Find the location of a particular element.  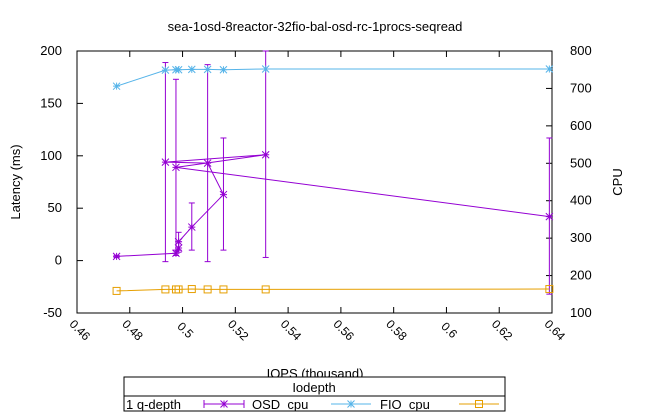

x-tick-label: 0.56 is located at coordinates (344, 330).